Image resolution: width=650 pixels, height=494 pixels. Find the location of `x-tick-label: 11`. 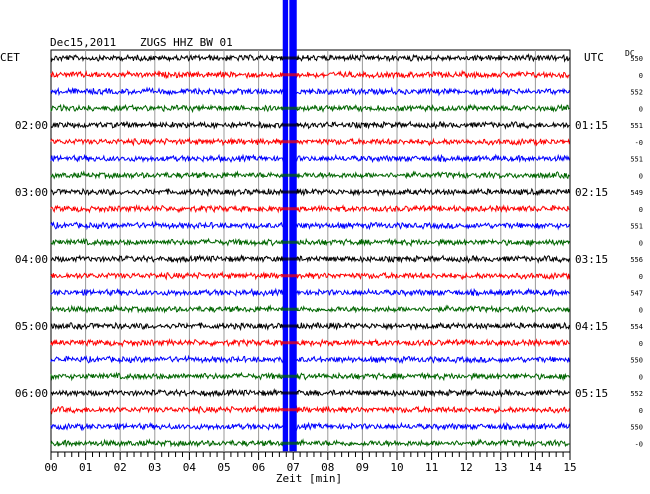

x-tick-label: 11 is located at coordinates (431, 467).